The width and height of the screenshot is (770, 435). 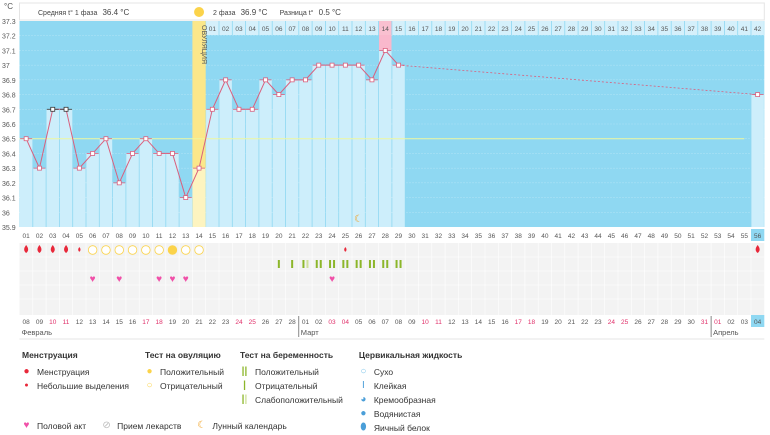 I want to click on cycle-day-label: 06, so click(x=93, y=236).